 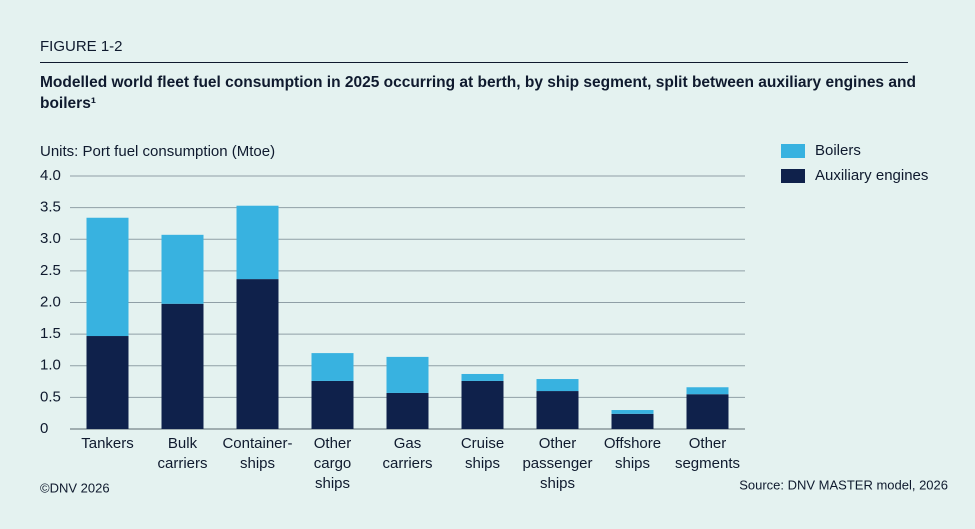 What do you see at coordinates (408, 443) in the screenshot?
I see `x-tick-label: Gas` at bounding box center [408, 443].